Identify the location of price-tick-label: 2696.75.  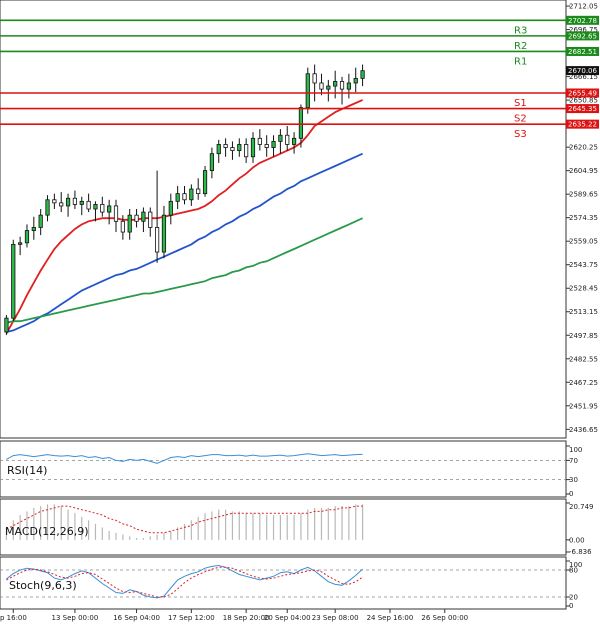
(583, 30).